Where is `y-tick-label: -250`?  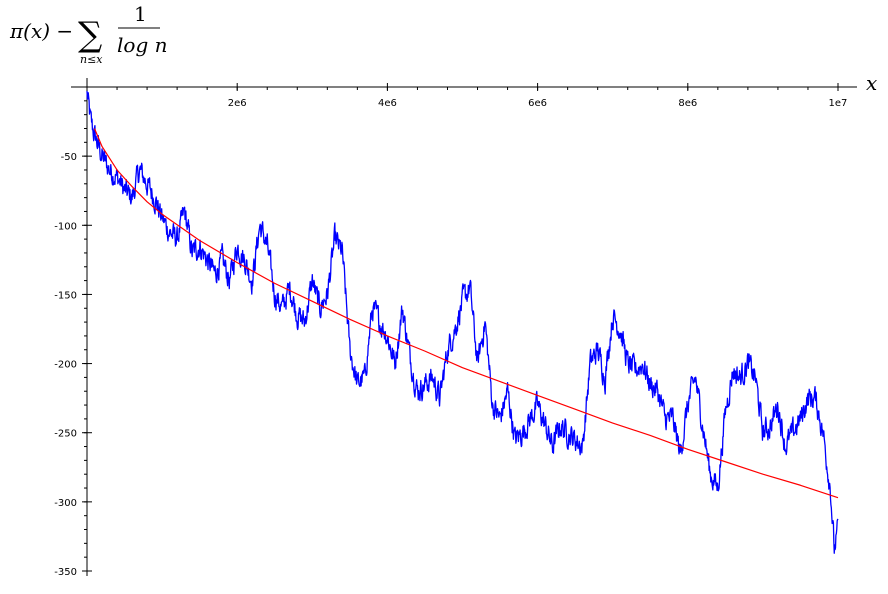 y-tick-label: -250 is located at coordinates (65, 434).